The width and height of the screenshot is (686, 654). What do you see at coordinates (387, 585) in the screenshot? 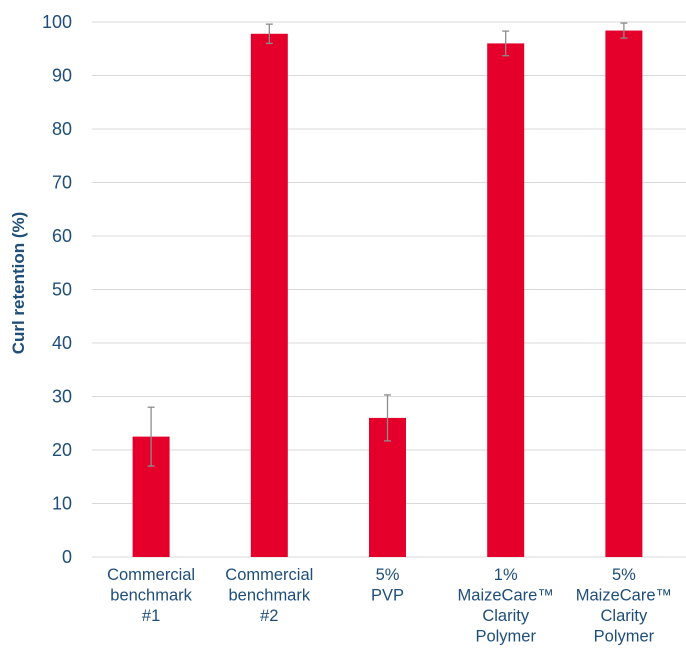
I see `x-category-label: 5% PVP` at bounding box center [387, 585].